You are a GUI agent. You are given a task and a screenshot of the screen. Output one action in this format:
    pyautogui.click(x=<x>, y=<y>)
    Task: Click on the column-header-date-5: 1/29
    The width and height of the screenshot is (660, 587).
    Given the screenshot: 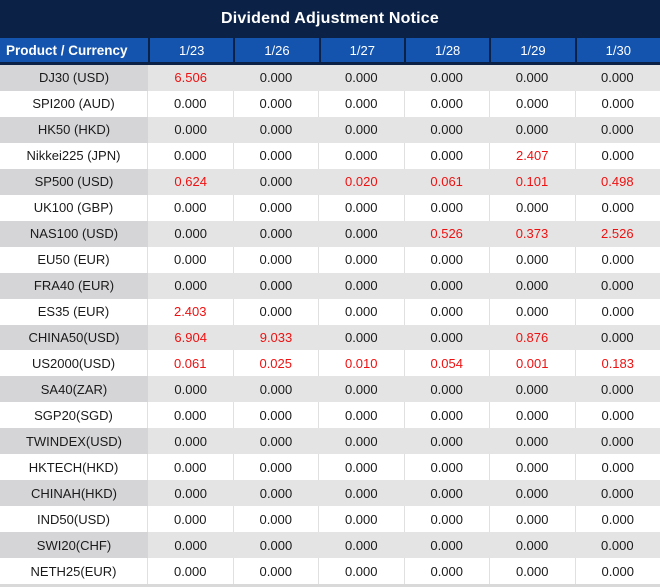 What is the action you would take?
    pyautogui.click(x=533, y=50)
    